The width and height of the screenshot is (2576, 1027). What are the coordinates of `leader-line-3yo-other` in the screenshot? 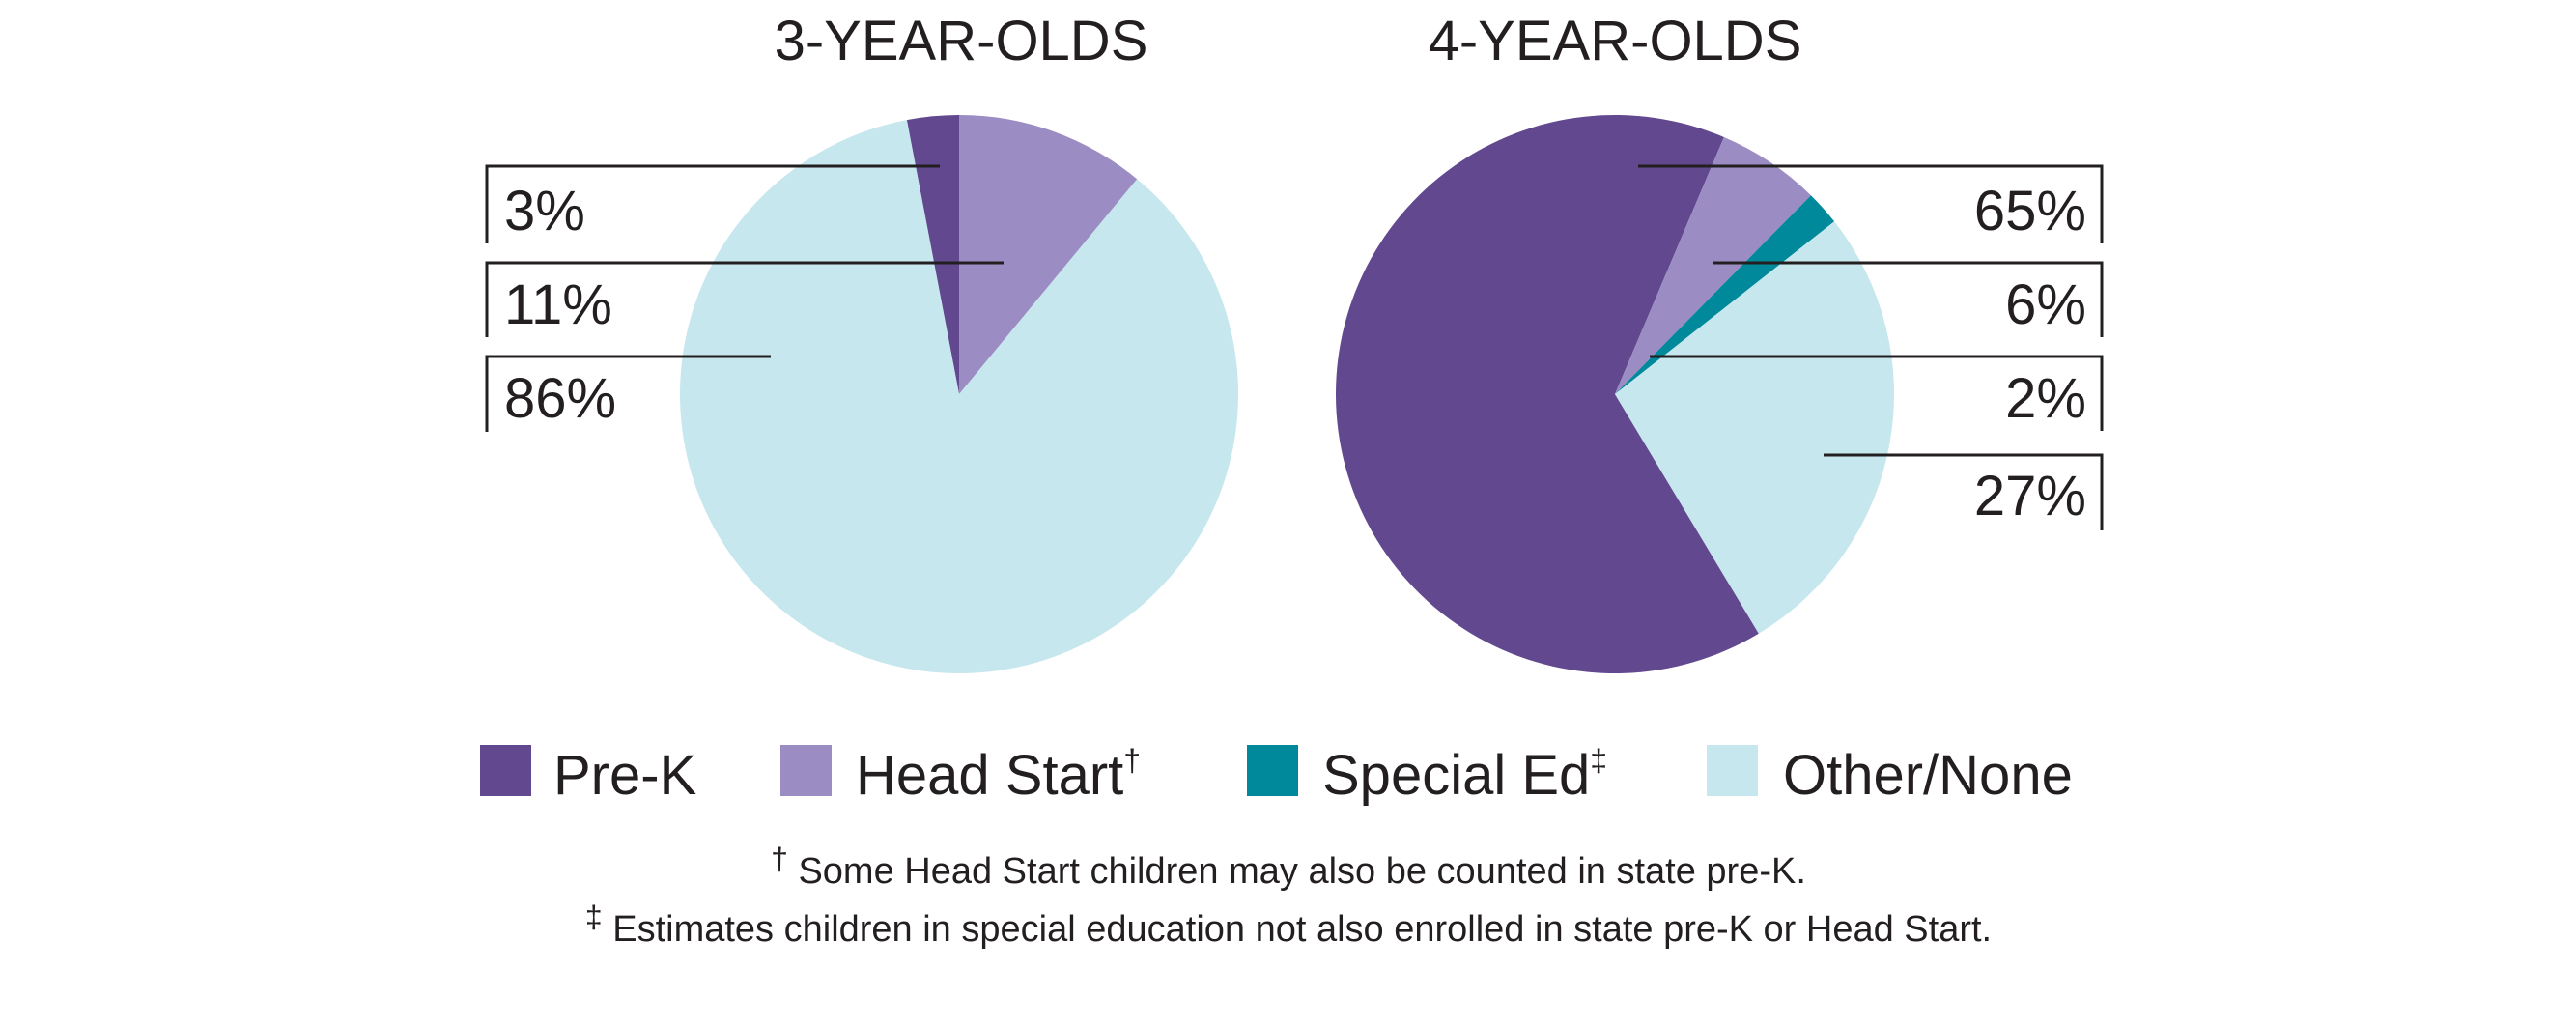 It's located at (628, 394).